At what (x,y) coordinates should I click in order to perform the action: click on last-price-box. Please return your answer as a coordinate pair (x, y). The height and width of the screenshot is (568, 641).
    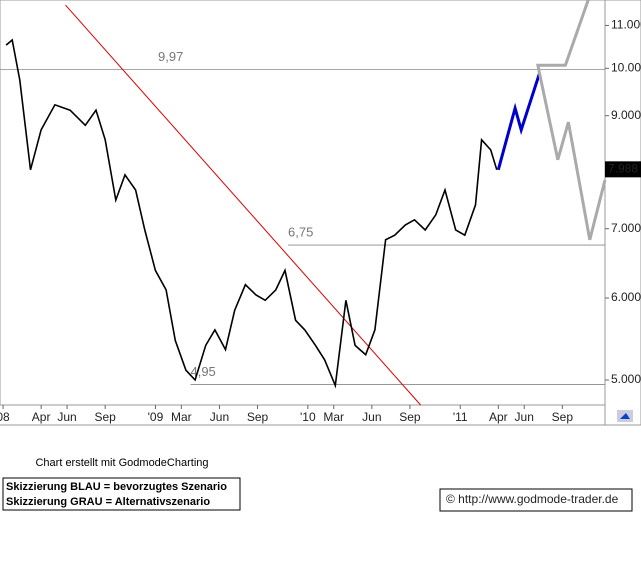
    Looking at the image, I should click on (623, 169).